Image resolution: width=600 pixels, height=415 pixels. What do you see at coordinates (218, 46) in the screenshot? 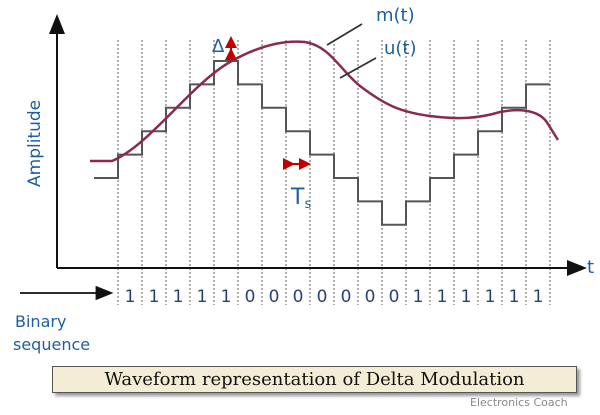
I see `delta-label: Δ` at bounding box center [218, 46].